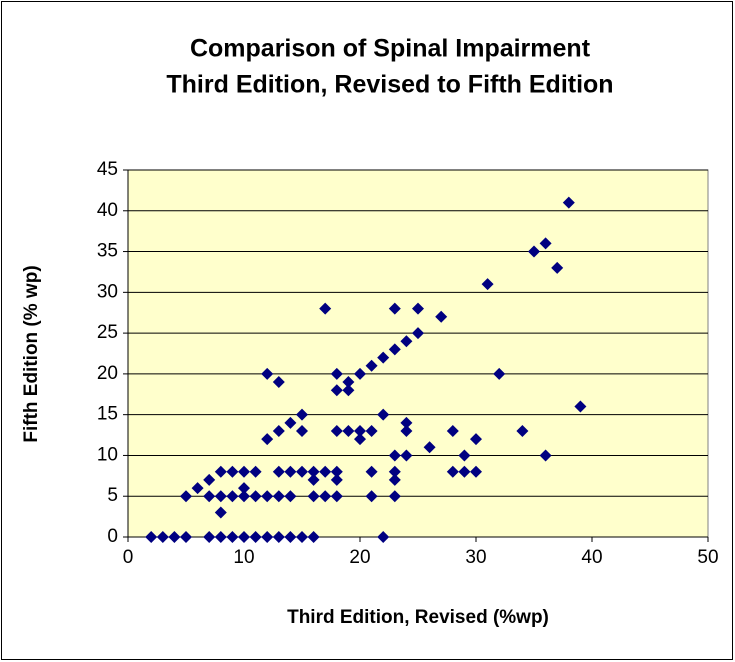 The image size is (735, 662). I want to click on x-tick-label: 30, so click(475, 557).